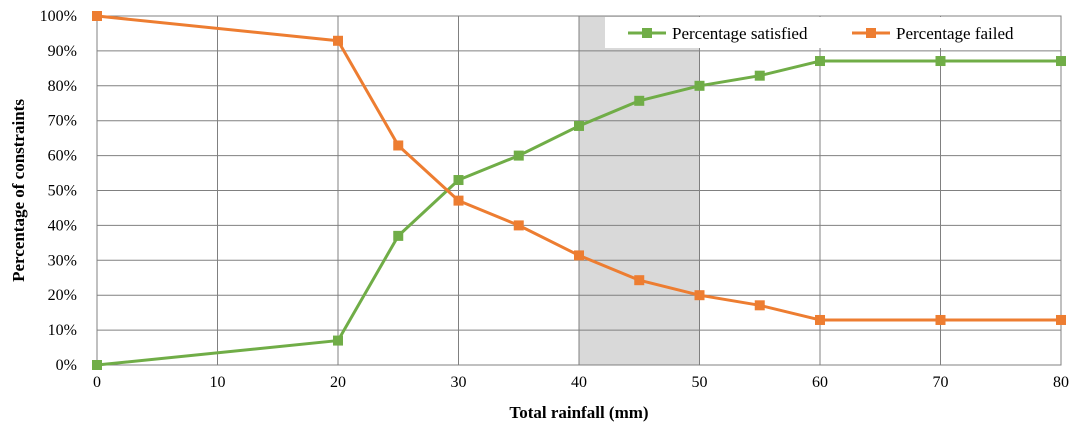 This screenshot has width=1075, height=432. Describe the element at coordinates (62, 121) in the screenshot. I see `y-tick-label: 70%` at that location.